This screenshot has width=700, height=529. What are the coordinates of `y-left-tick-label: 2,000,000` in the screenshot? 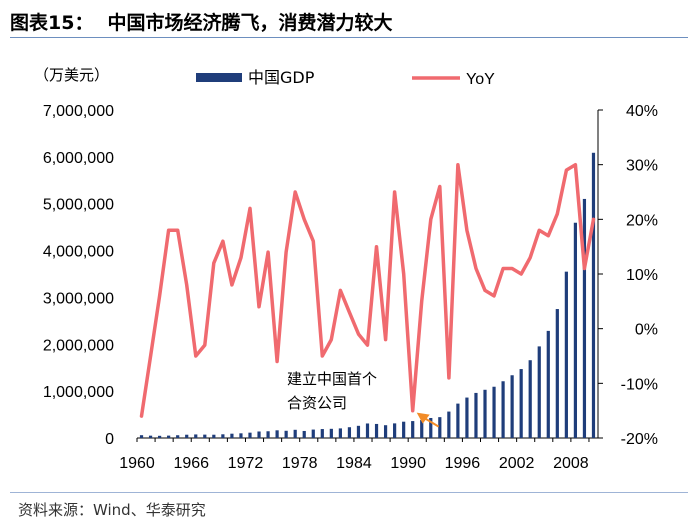 It's located at (78, 345).